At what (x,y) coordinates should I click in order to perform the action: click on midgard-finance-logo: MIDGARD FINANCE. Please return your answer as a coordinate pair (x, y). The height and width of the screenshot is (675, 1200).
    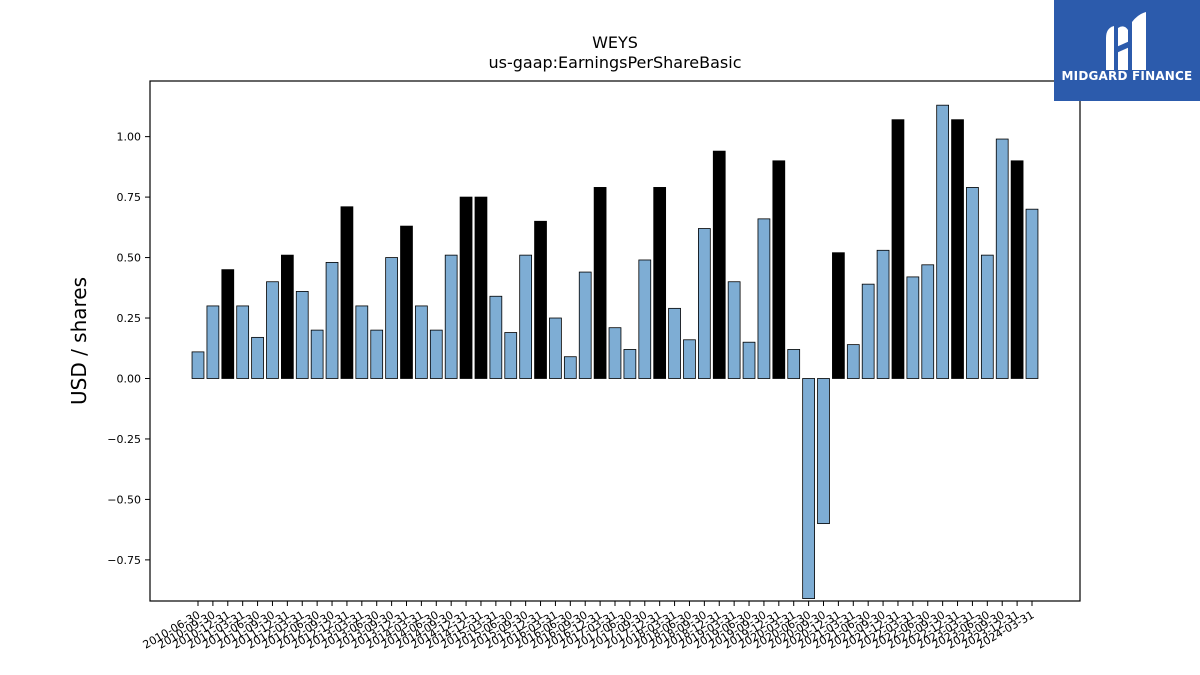
    Looking at the image, I should click on (1127, 50).